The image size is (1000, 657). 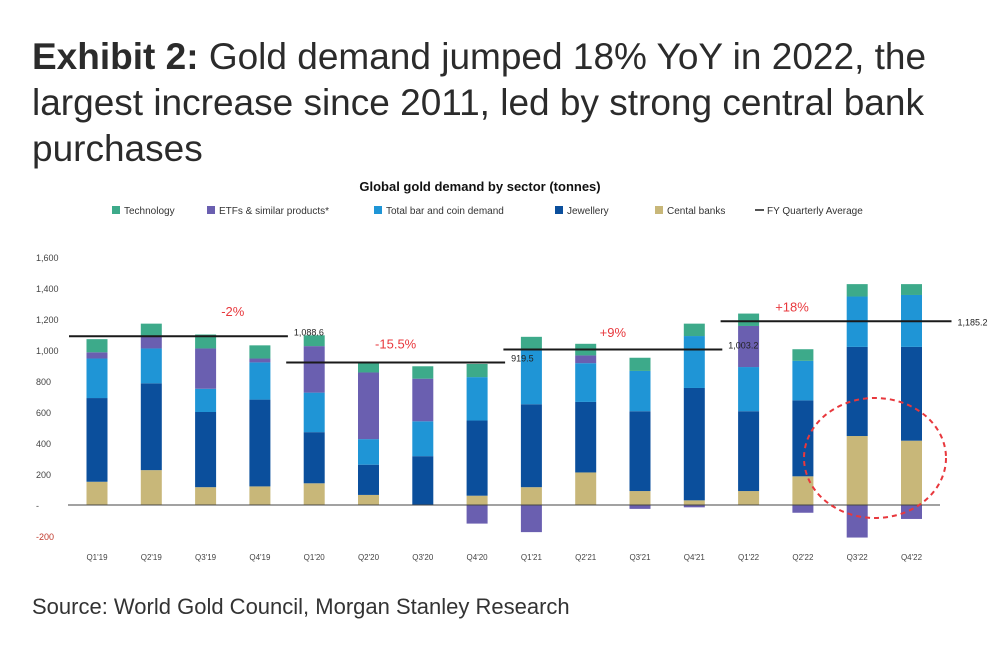 I want to click on x-tick-label: Q2'19, so click(x=152, y=557).